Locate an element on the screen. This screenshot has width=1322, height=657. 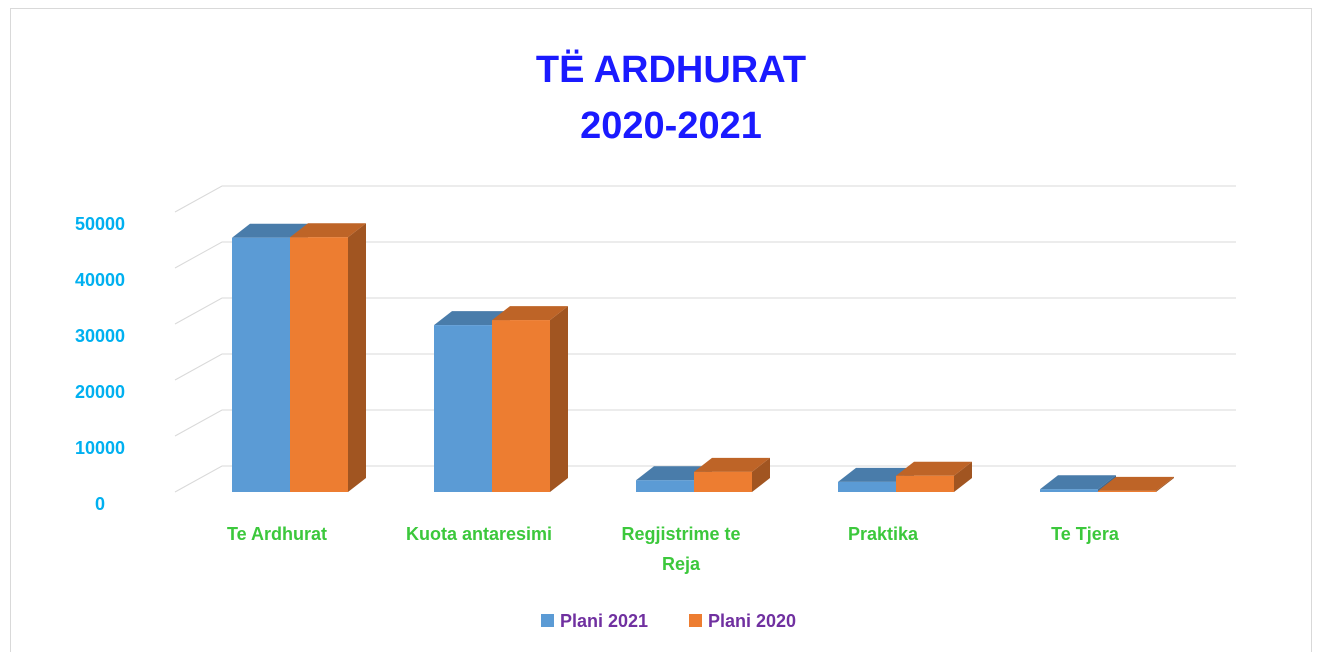
x-tick-label: Regjistrime te Reja is located at coordinates (680, 549).